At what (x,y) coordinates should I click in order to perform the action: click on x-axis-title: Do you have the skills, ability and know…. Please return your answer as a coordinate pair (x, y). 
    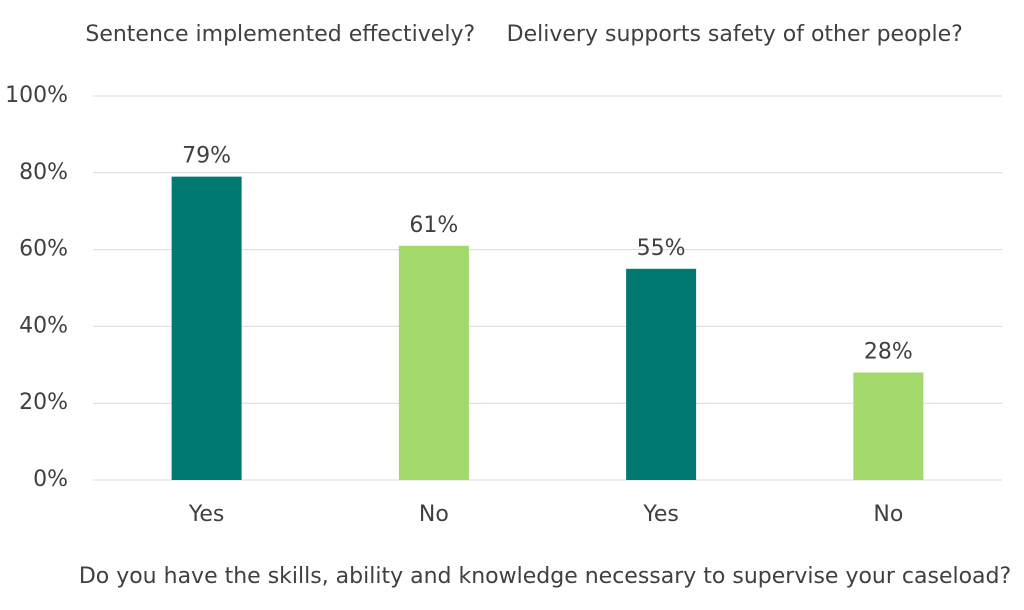
    Looking at the image, I should click on (545, 576).